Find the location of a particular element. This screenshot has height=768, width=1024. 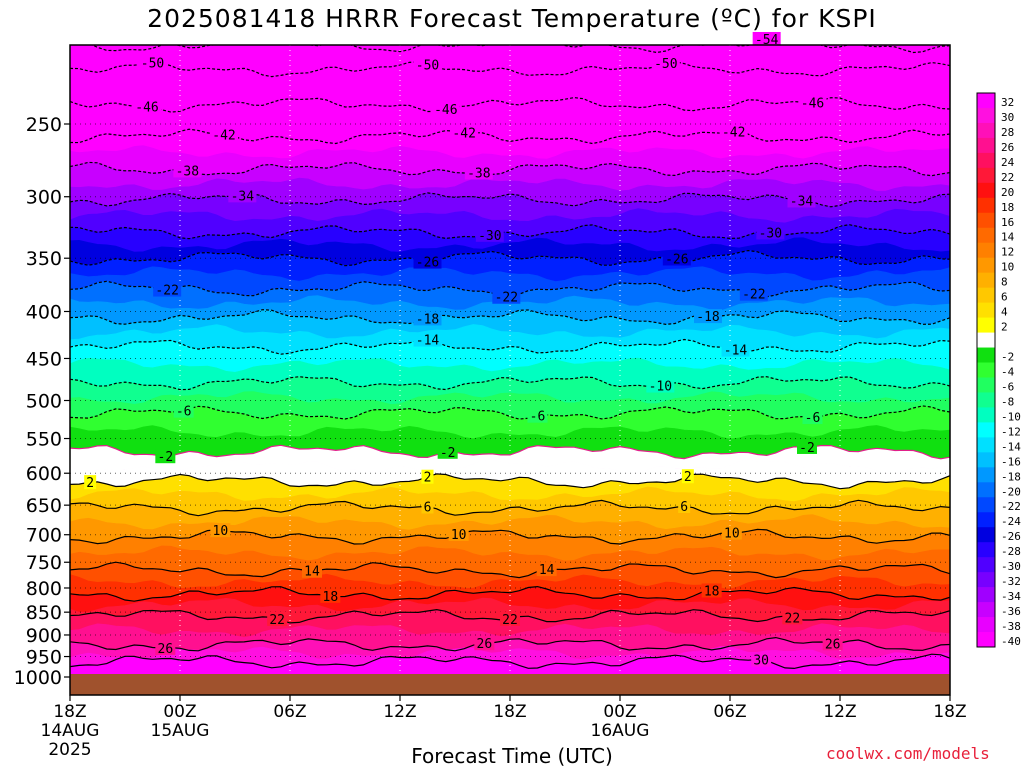

contour-label-text: 2 is located at coordinates (688, 477).